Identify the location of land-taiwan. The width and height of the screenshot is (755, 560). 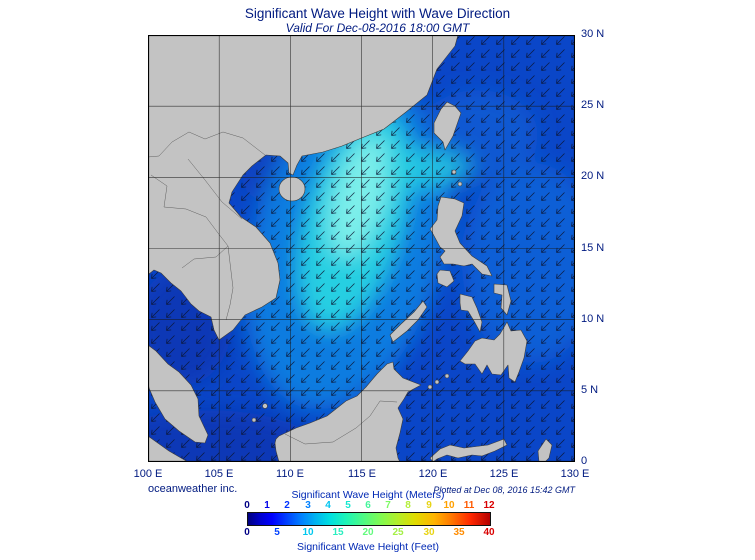
(447, 126).